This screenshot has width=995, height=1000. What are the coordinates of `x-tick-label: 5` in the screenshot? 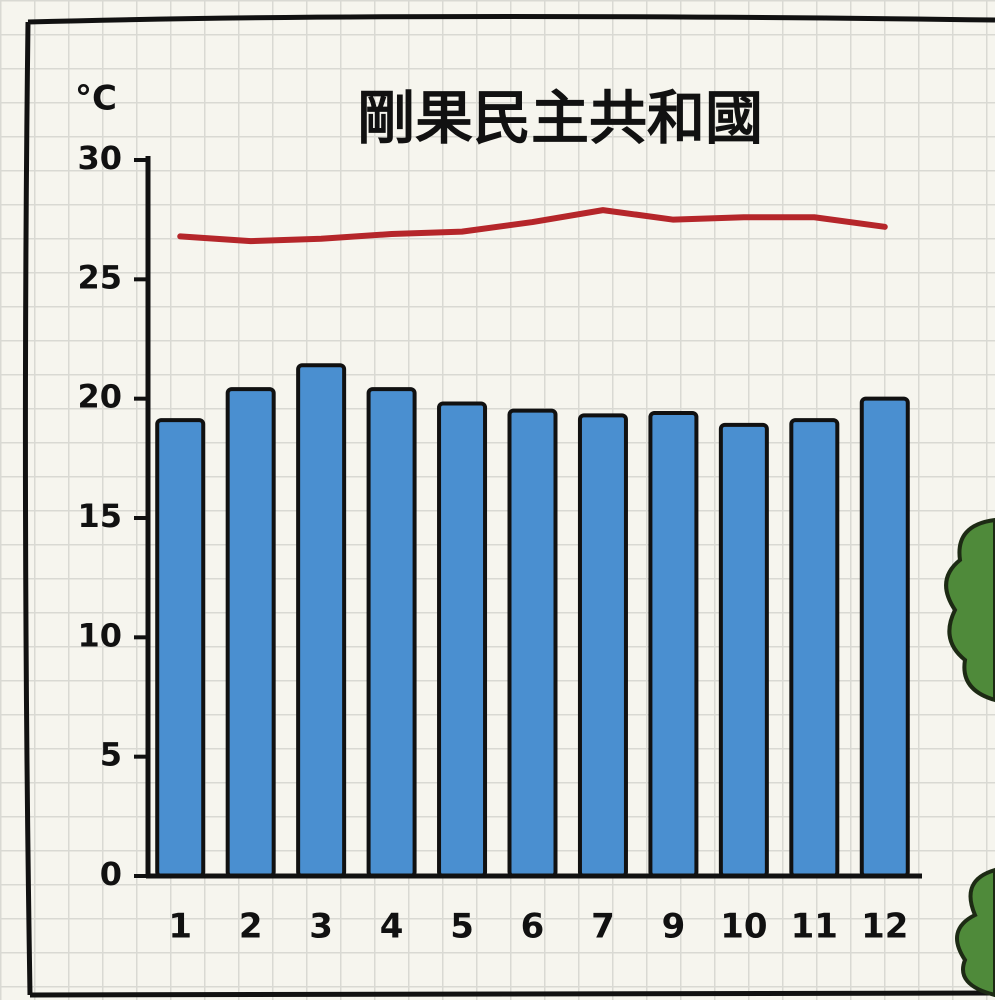 It's located at (462, 927).